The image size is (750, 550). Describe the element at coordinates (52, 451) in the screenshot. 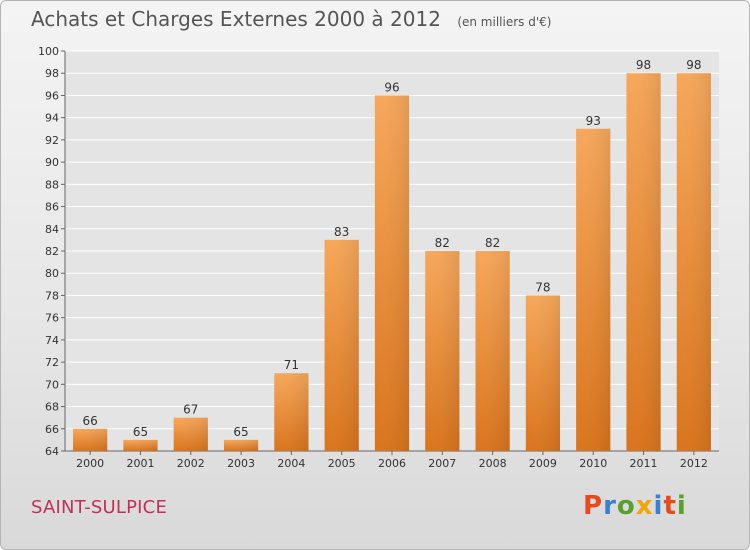

I see `y-tick-label: 64` at that location.